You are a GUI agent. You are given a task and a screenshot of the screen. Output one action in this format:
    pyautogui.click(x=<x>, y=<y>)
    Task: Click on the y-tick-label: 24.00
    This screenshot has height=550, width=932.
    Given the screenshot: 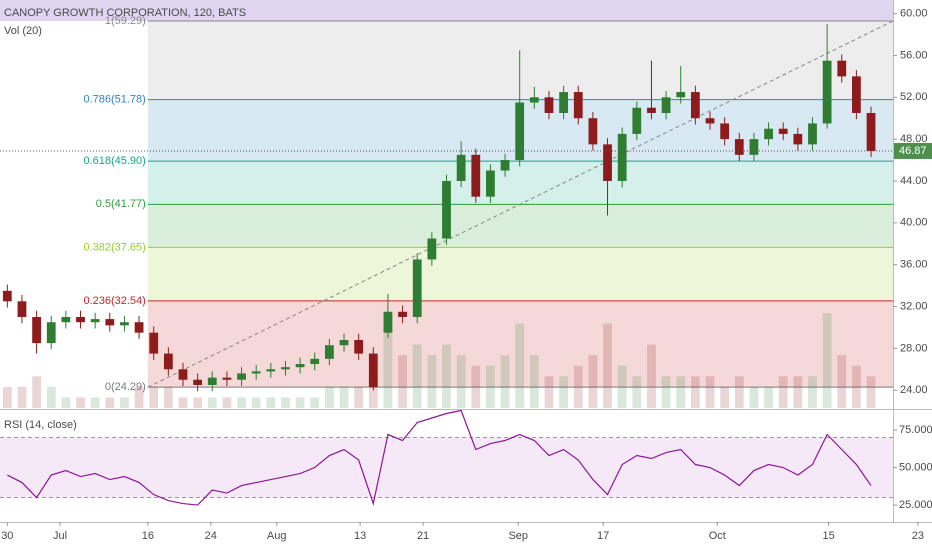 What is the action you would take?
    pyautogui.click(x=914, y=390)
    